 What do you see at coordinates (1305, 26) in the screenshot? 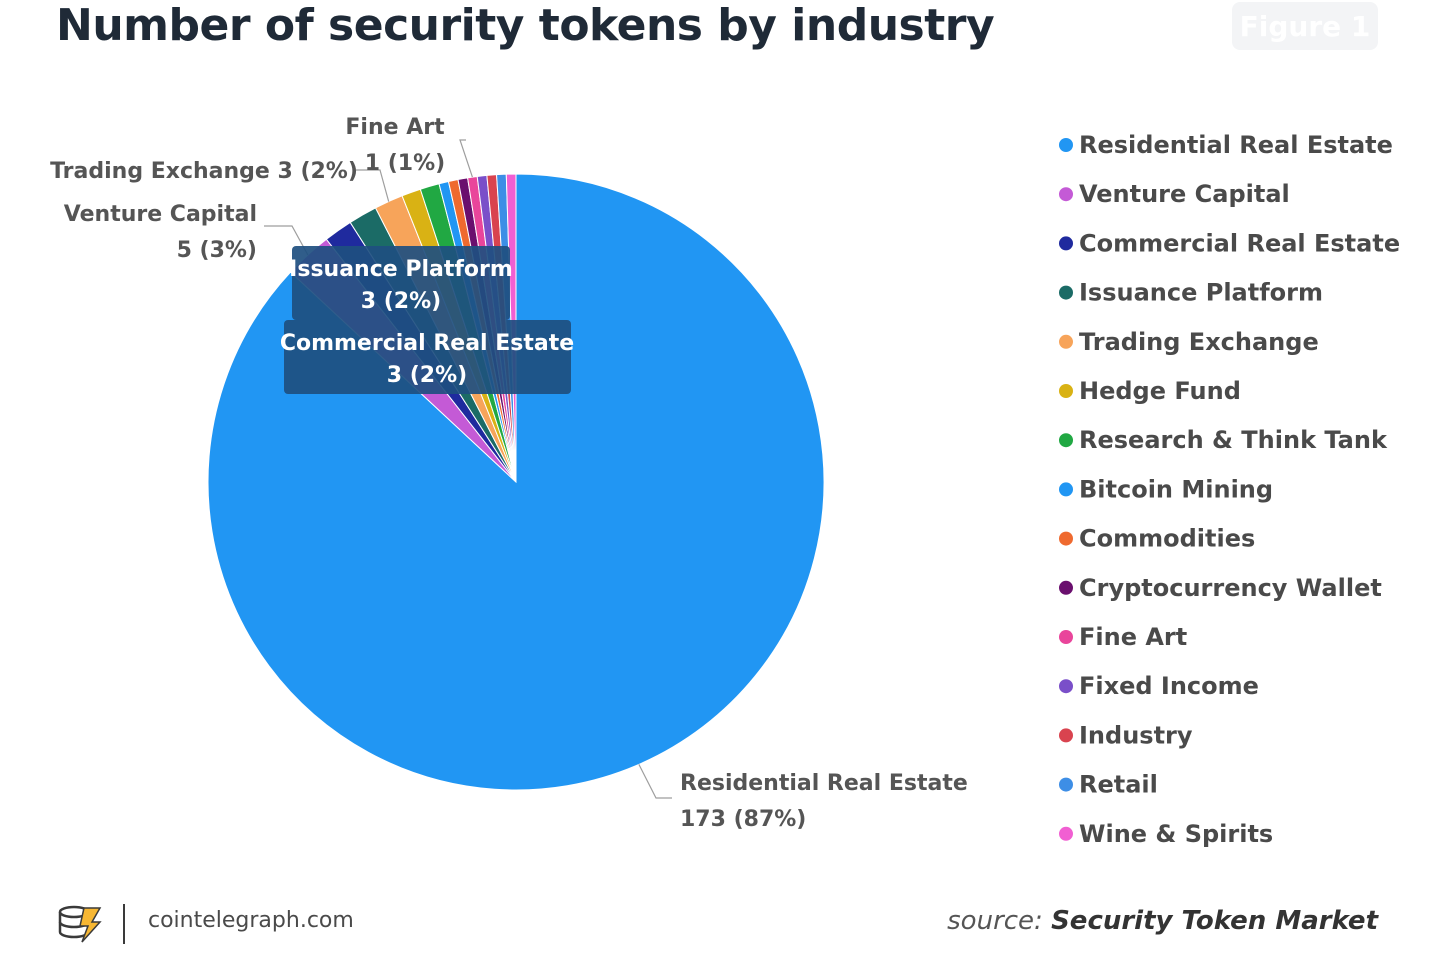
I see `figure-badge: Figure 1` at bounding box center [1305, 26].